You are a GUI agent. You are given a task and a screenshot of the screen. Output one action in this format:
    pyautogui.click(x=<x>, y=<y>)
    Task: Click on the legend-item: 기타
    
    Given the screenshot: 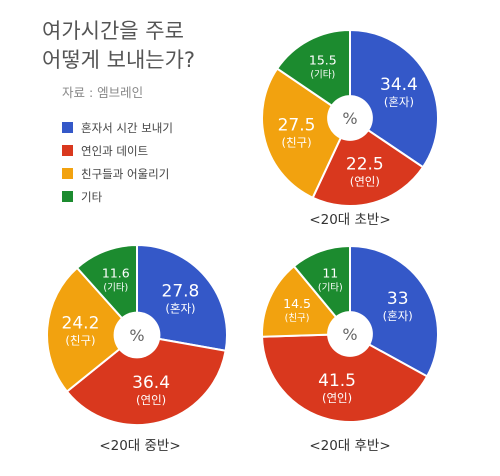 What is the action you would take?
    pyautogui.click(x=117, y=196)
    